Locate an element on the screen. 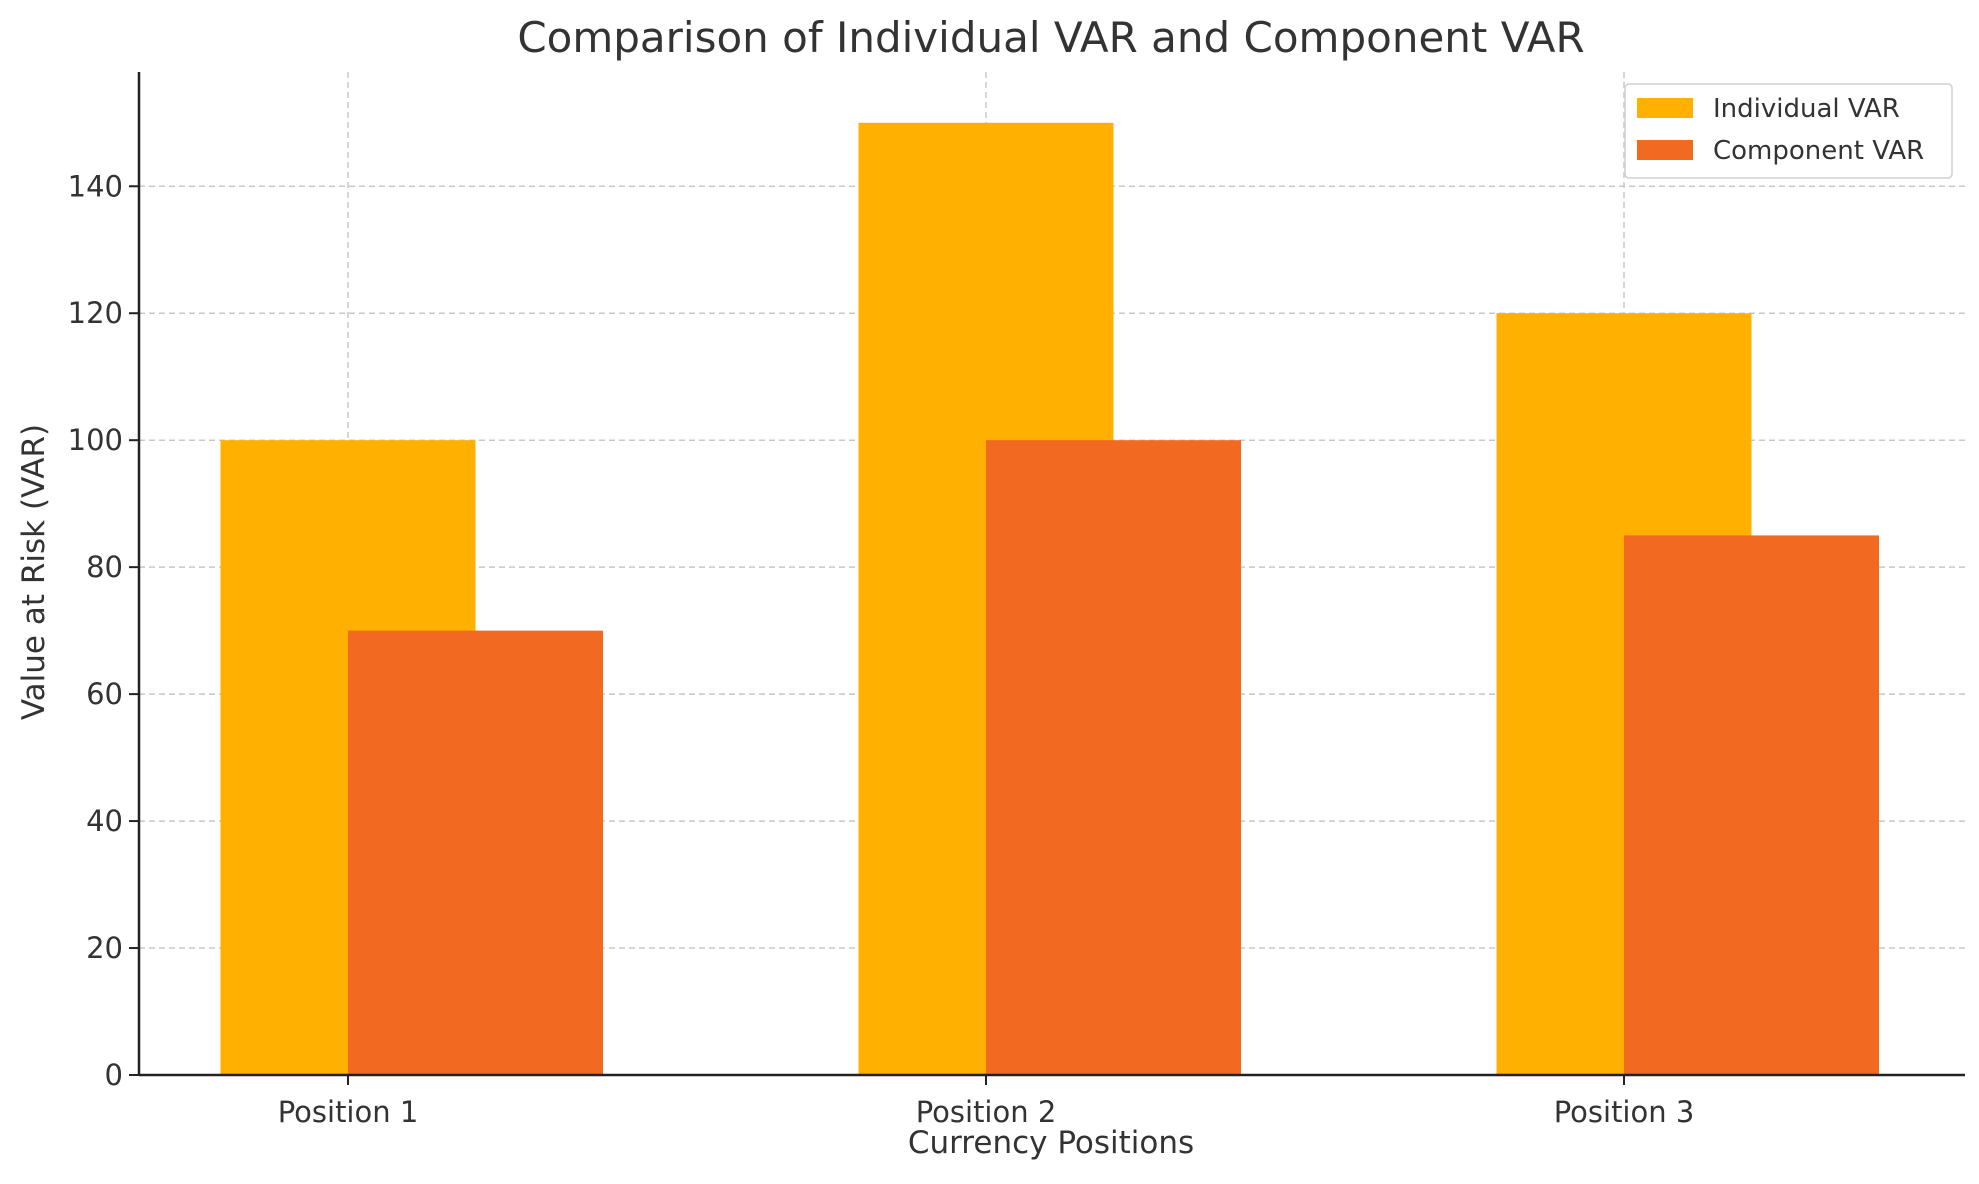  y-tick-label: 100 is located at coordinates (95, 440).